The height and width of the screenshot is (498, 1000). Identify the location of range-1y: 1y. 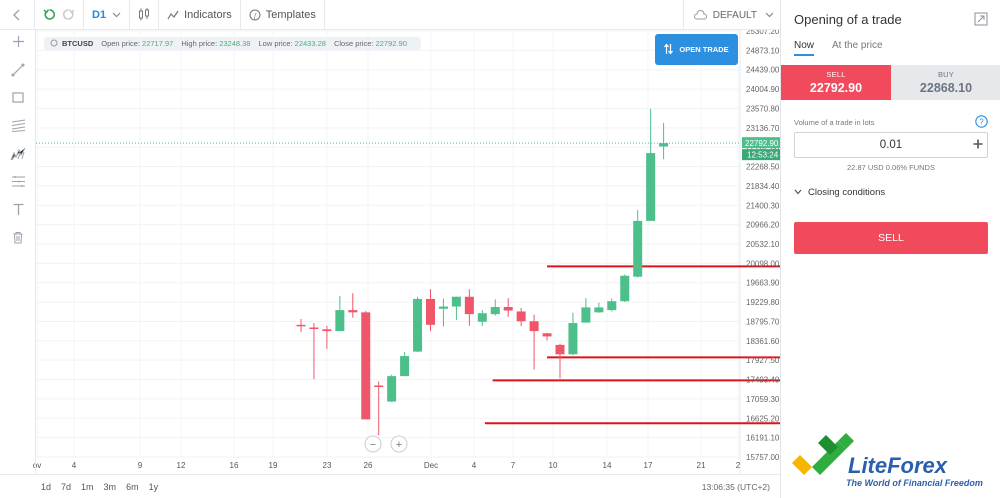
(153, 486).